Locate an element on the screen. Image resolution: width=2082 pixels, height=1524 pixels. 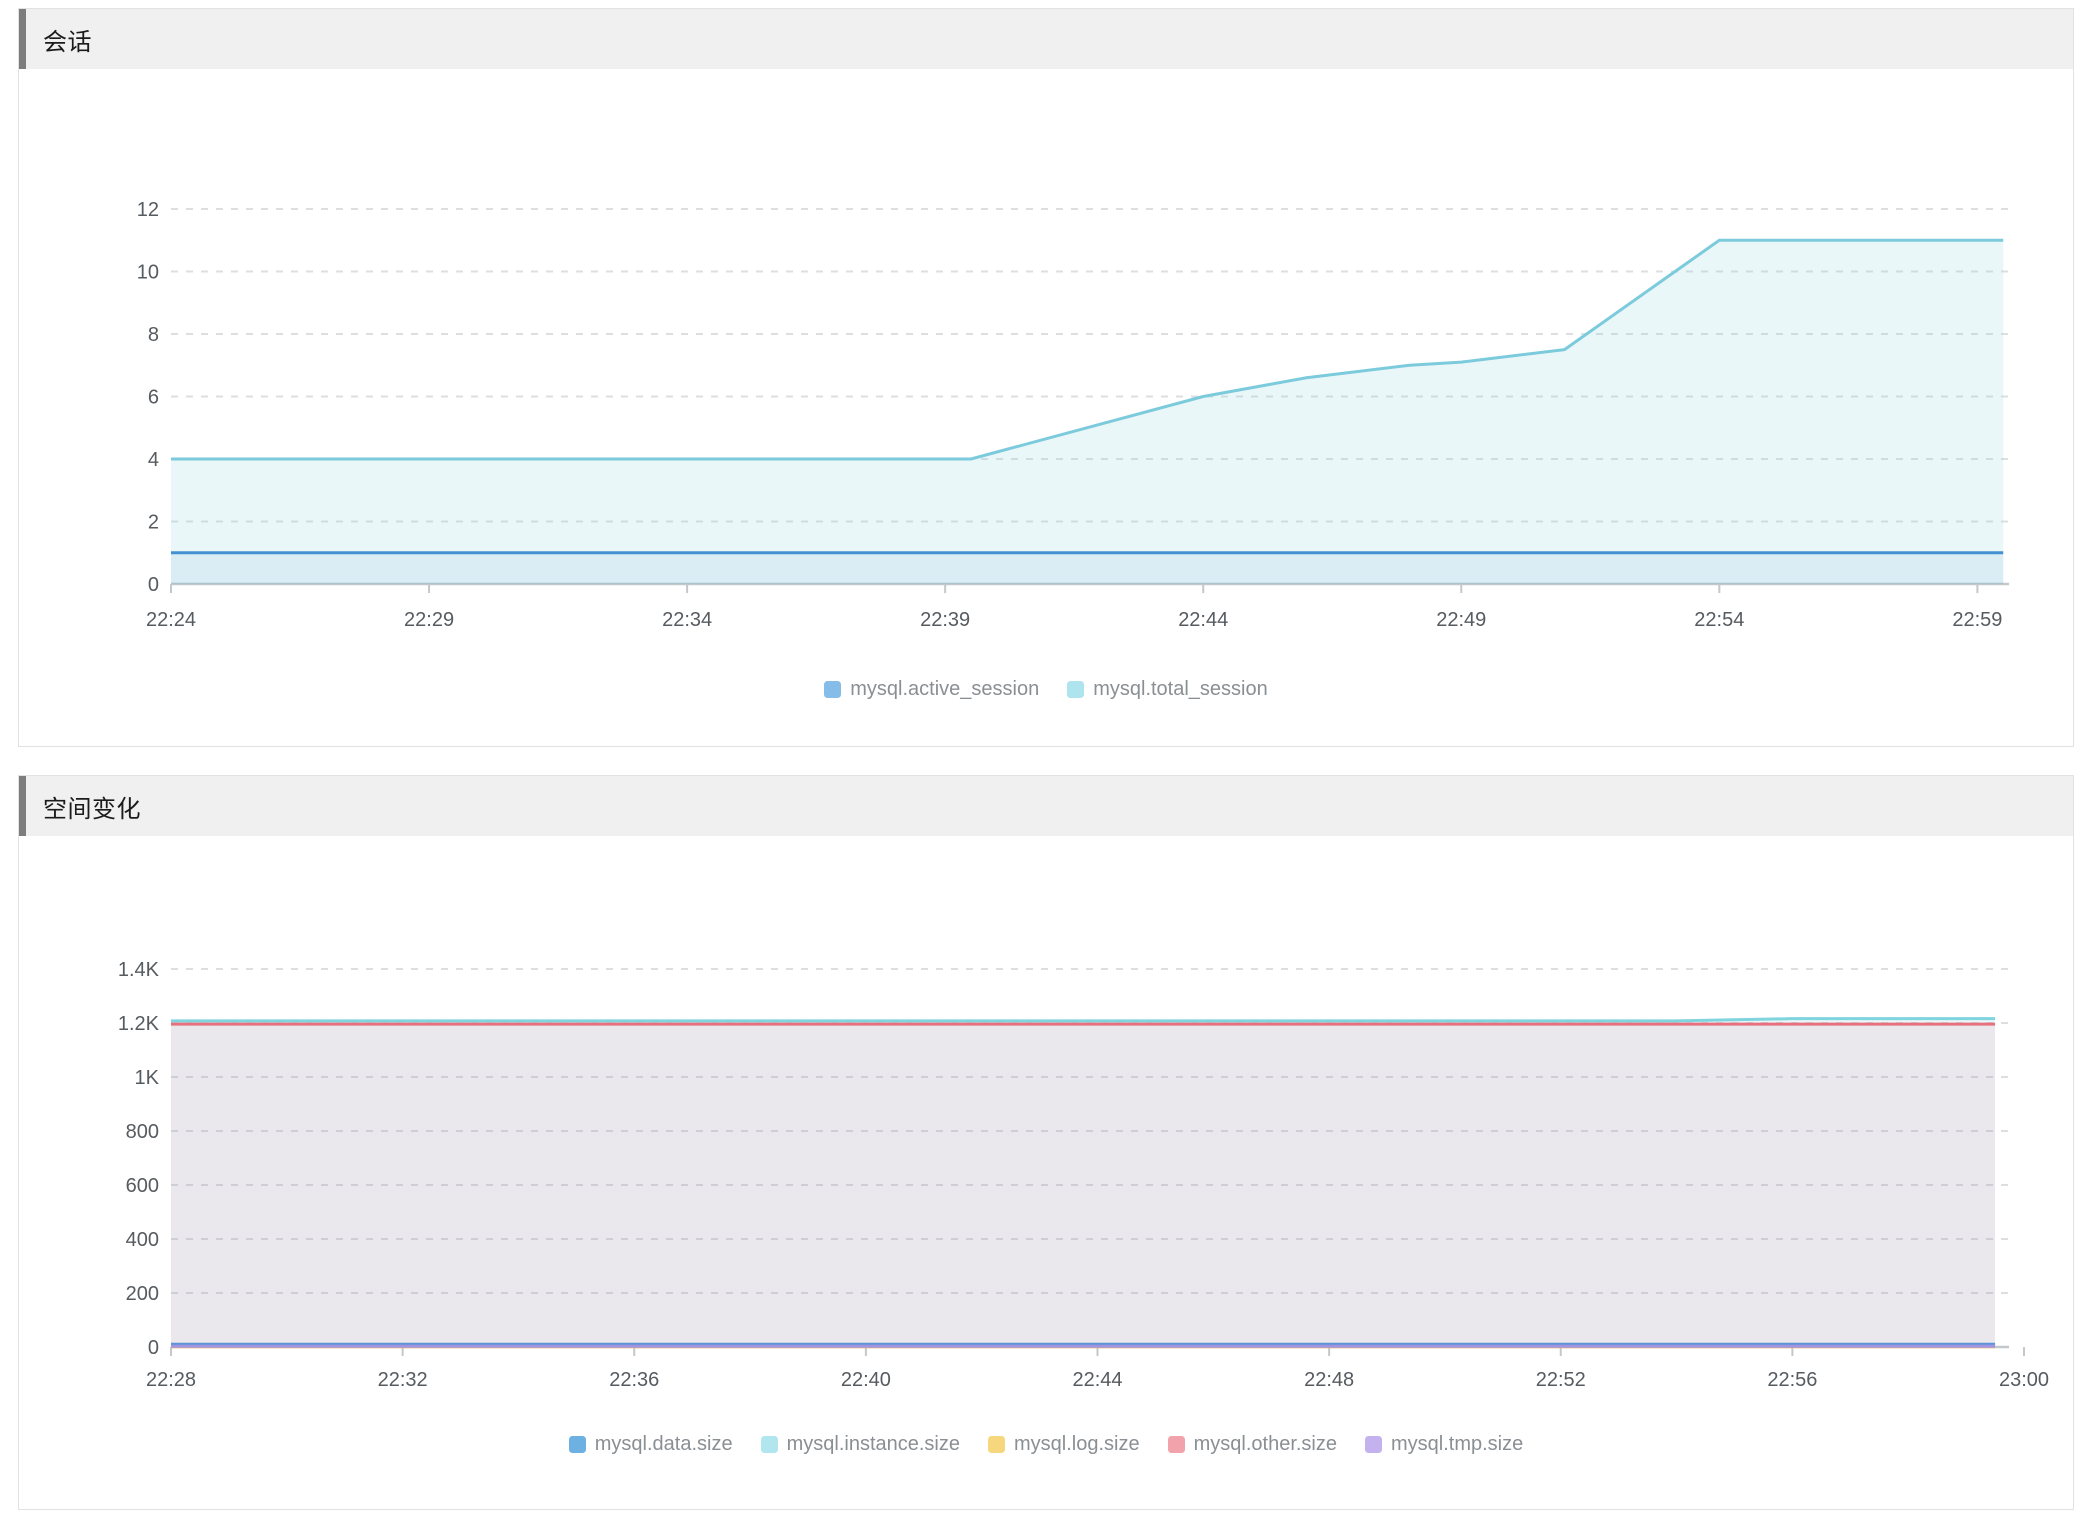
x-axis-tick-label: 22:32 is located at coordinates (403, 1380).